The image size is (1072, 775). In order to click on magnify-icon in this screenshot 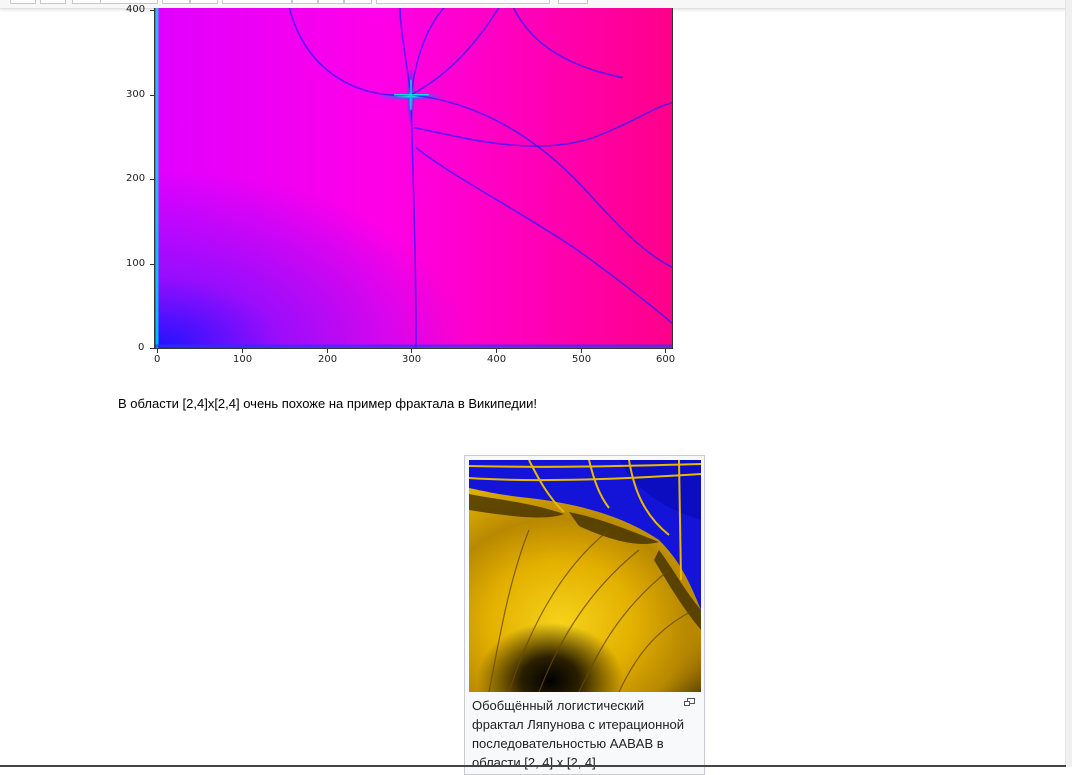, I will do `click(689, 702)`.